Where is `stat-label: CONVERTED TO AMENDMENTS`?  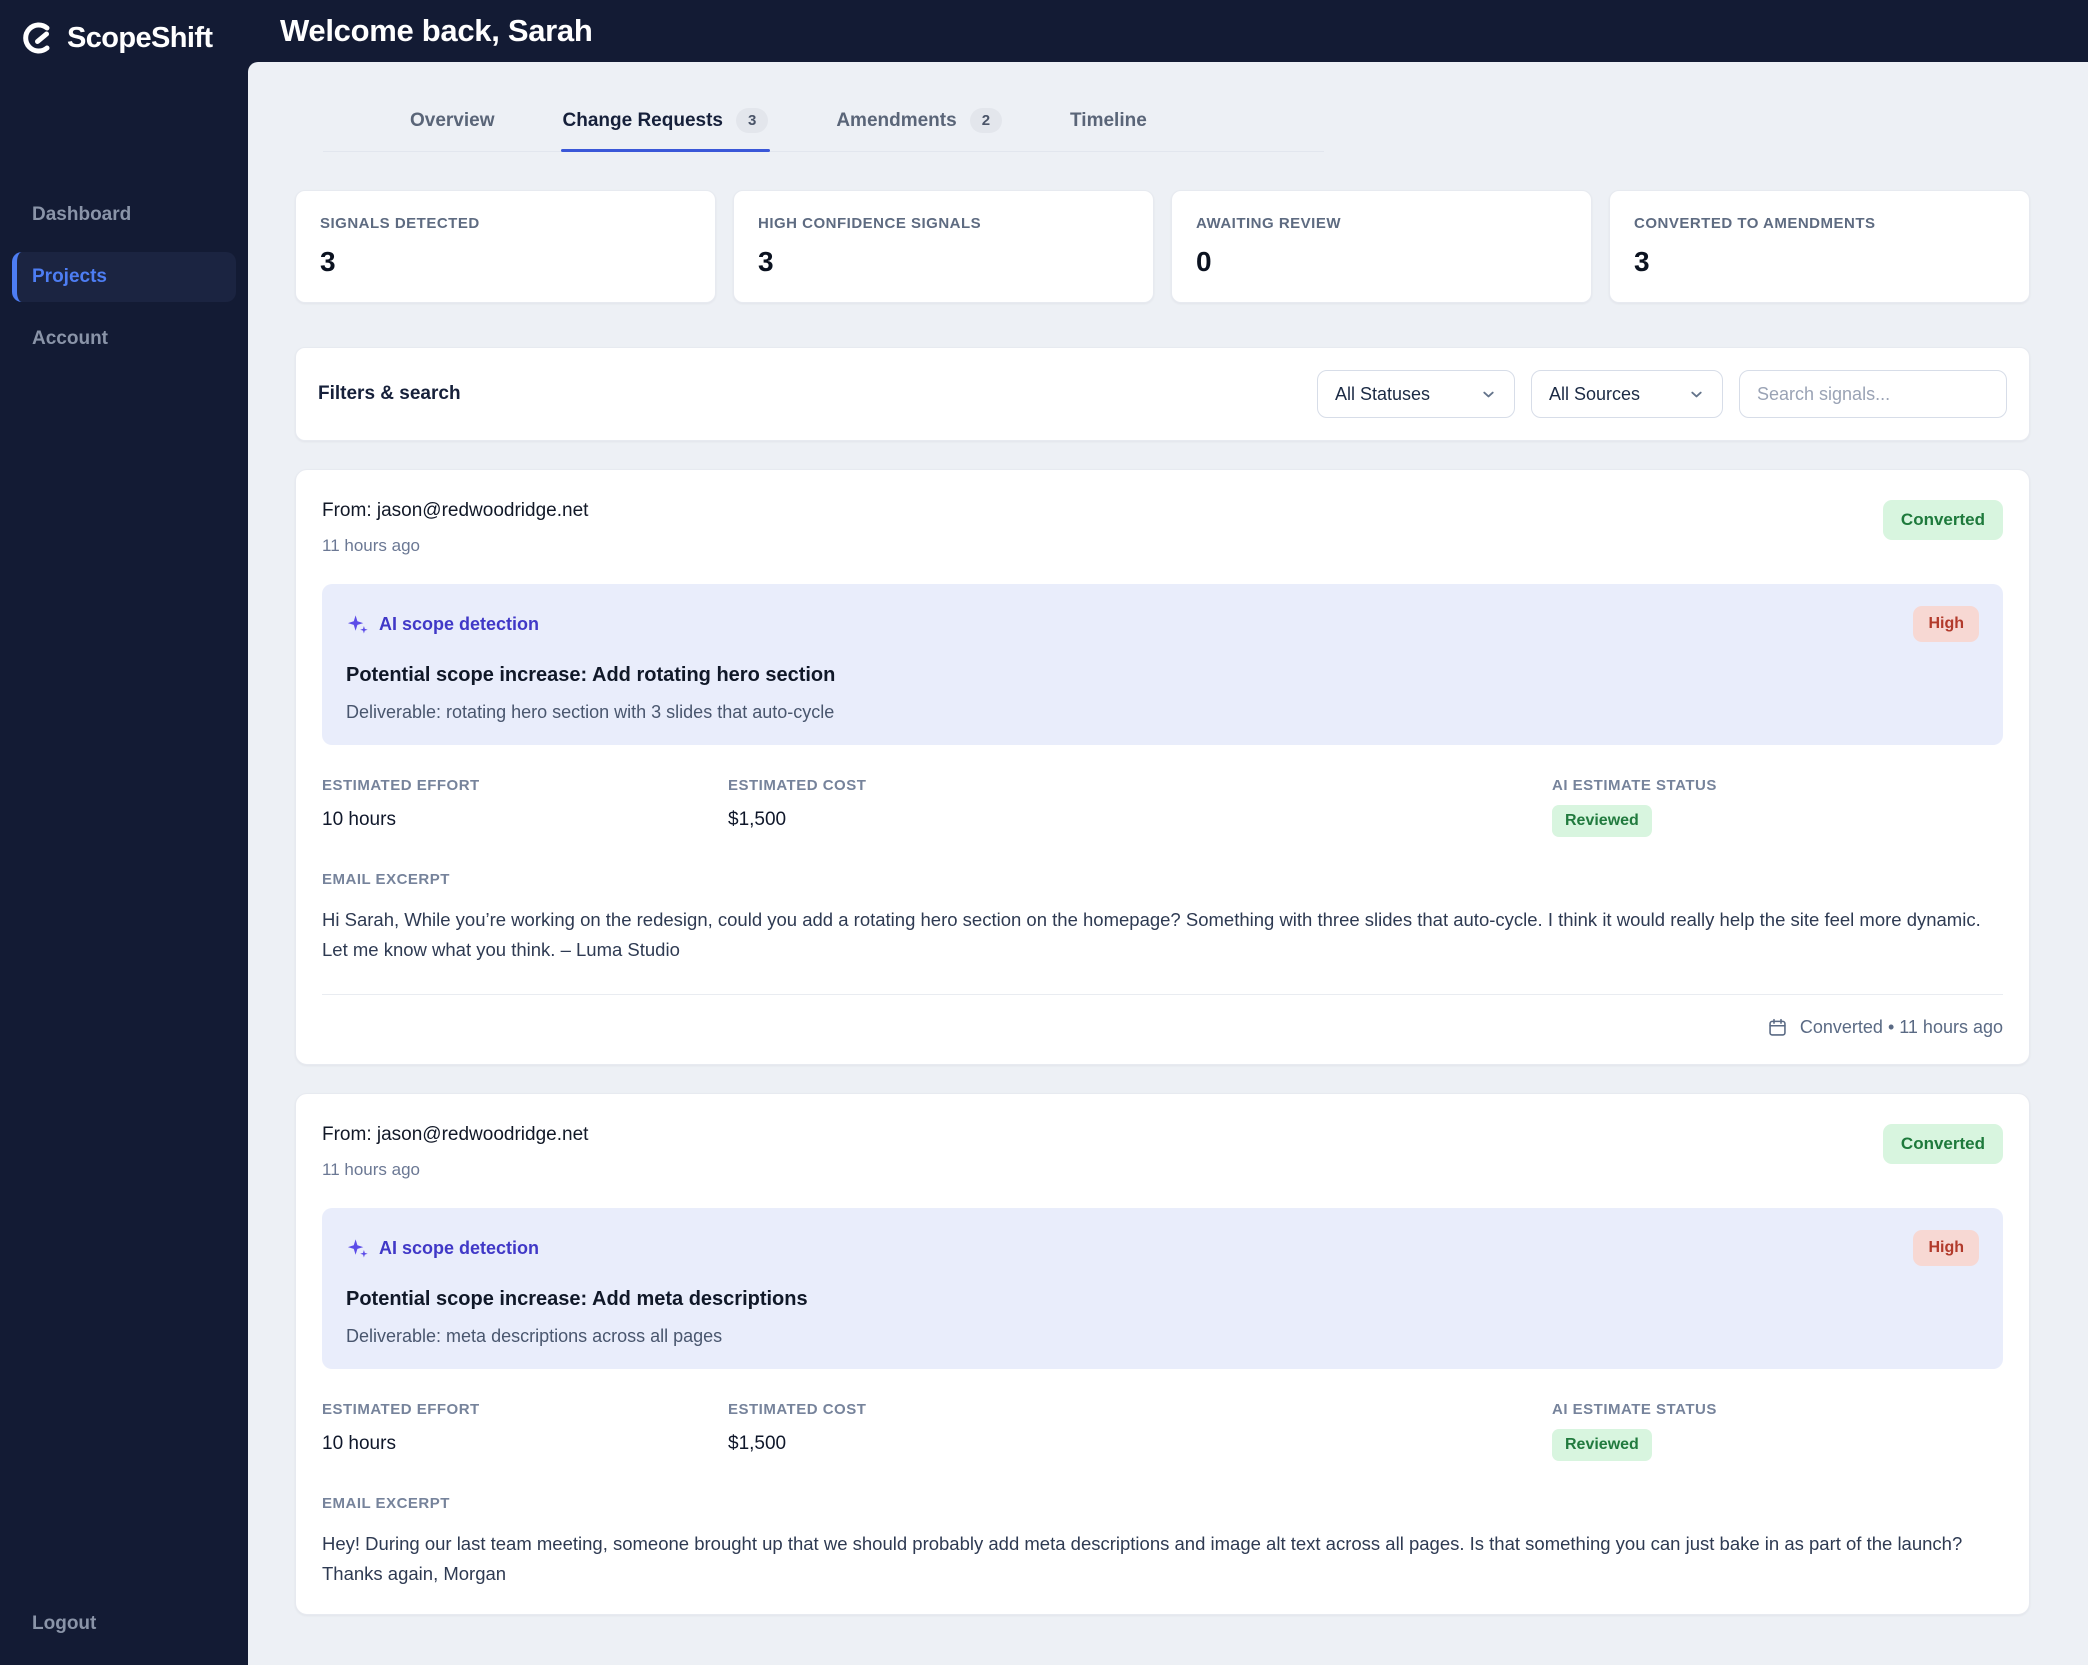
stat-label: CONVERTED TO AMENDMENTS is located at coordinates (1755, 223).